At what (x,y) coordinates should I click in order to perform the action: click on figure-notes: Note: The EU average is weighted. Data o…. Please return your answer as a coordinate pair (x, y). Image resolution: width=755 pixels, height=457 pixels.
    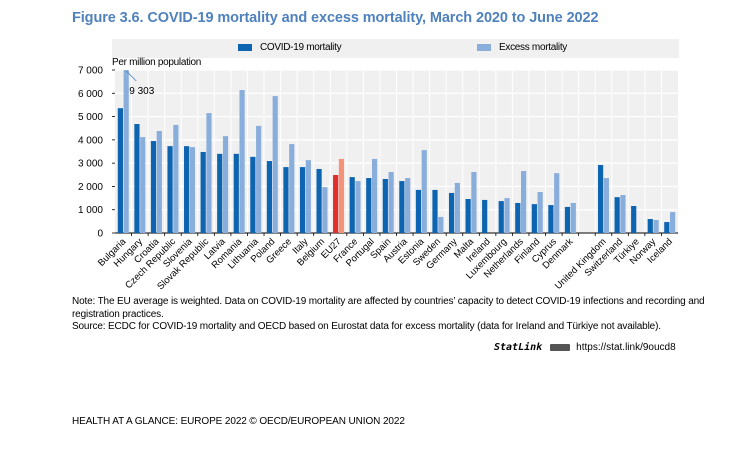
    Looking at the image, I should click on (392, 315).